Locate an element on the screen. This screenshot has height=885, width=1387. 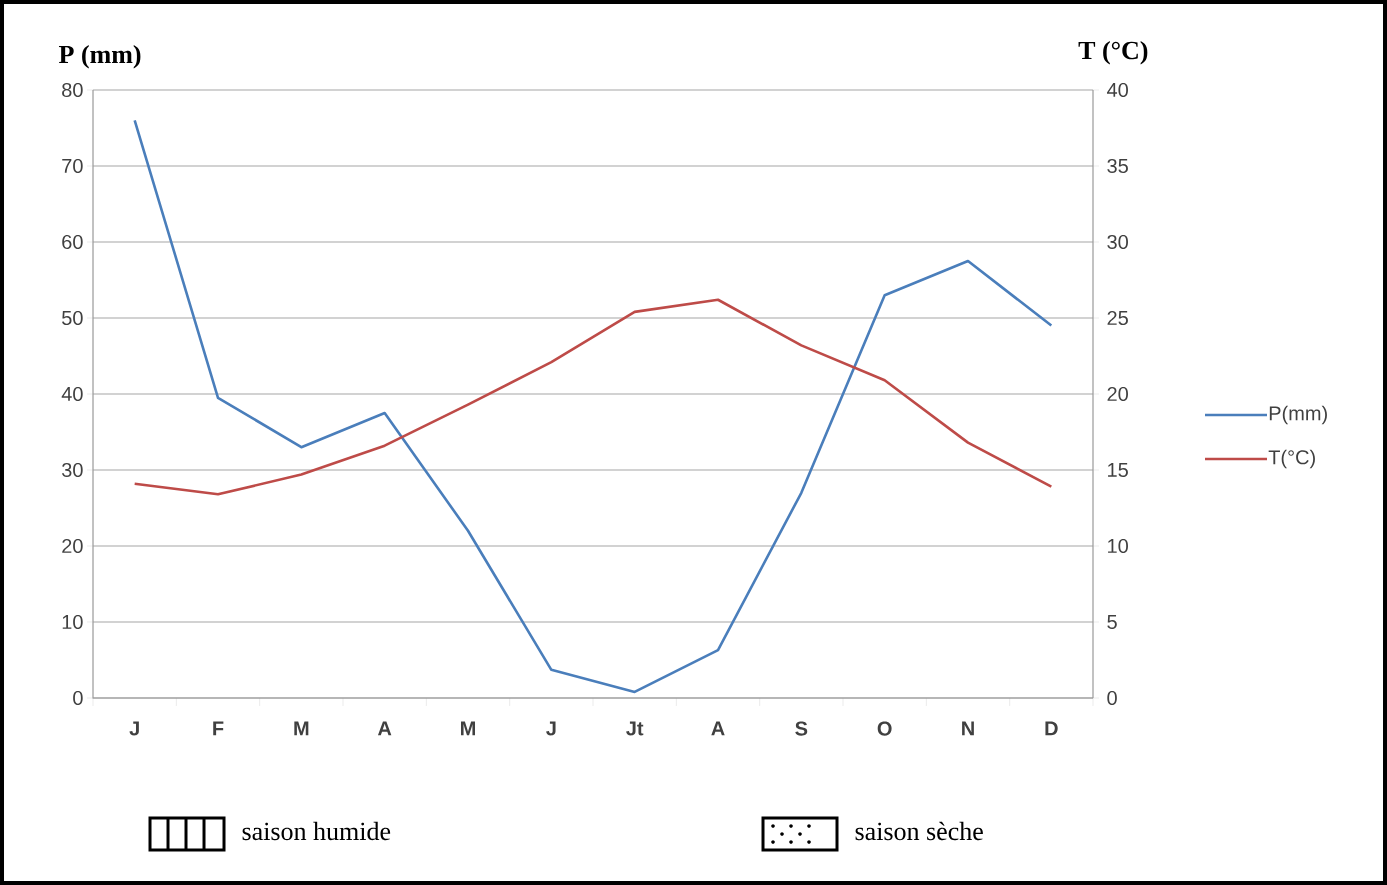
y2-tick-label: 15 is located at coordinates (1118, 470).